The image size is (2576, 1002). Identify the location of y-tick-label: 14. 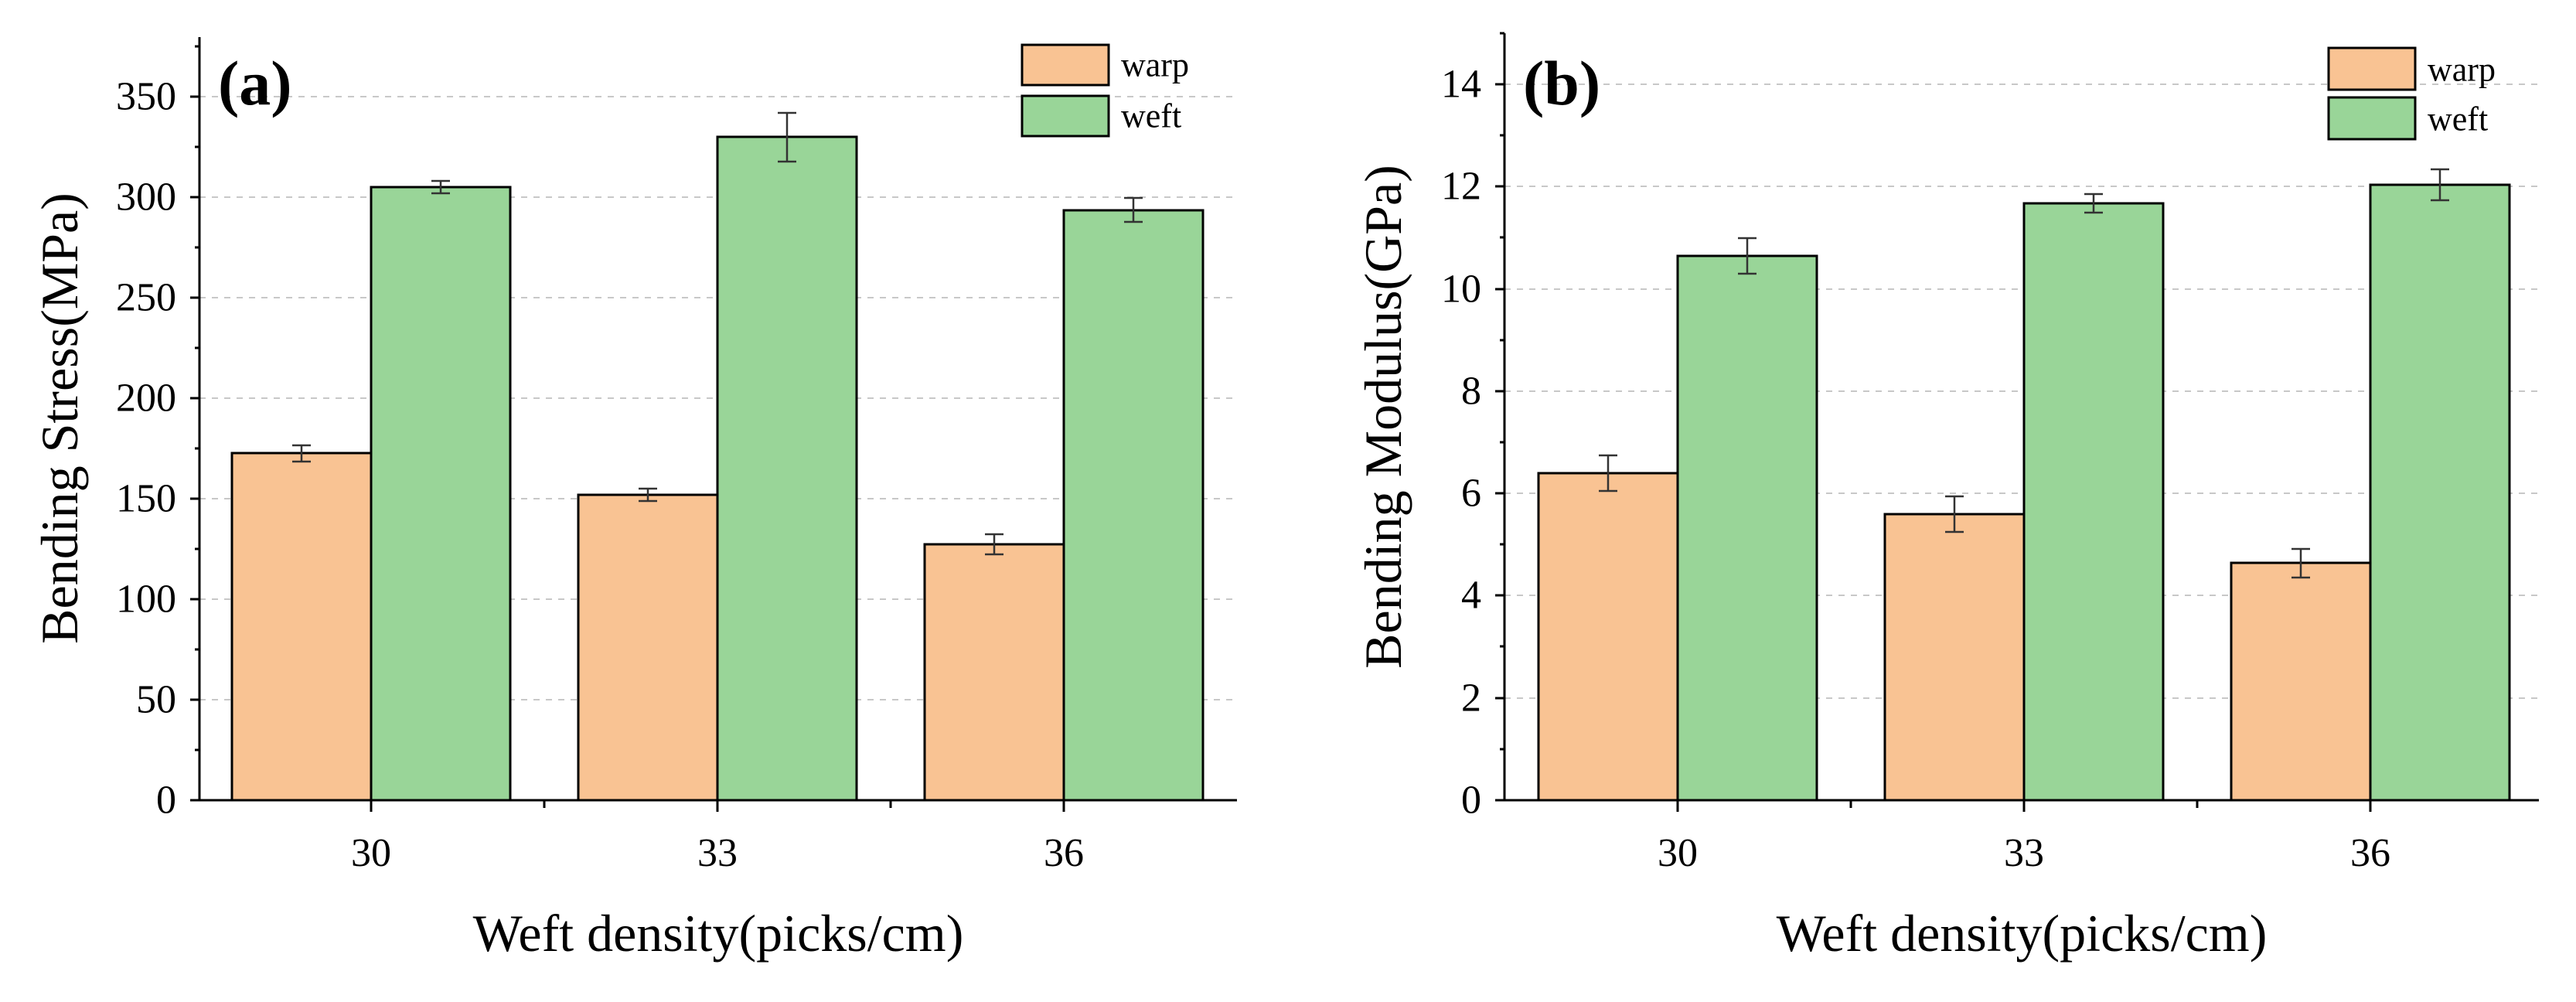
(1461, 85).